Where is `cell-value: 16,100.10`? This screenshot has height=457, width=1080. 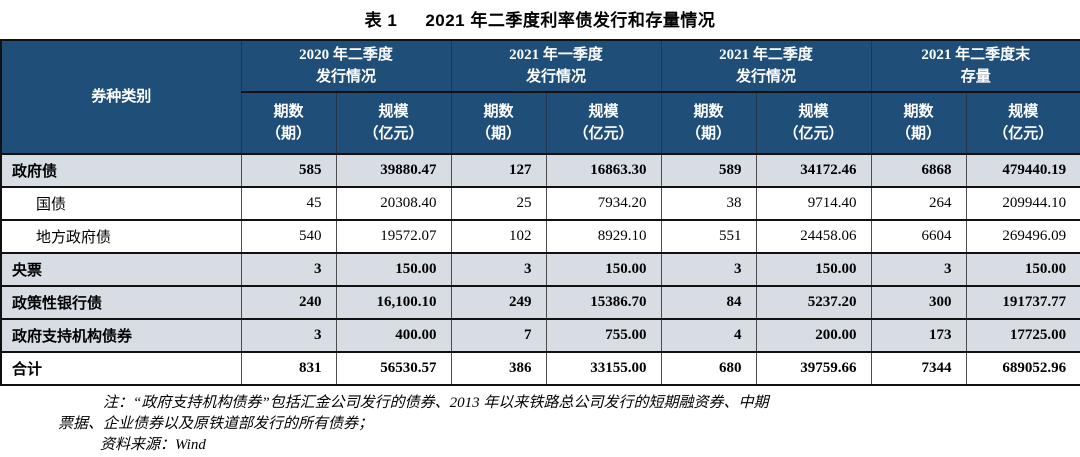
cell-value: 16,100.10 is located at coordinates (393, 302).